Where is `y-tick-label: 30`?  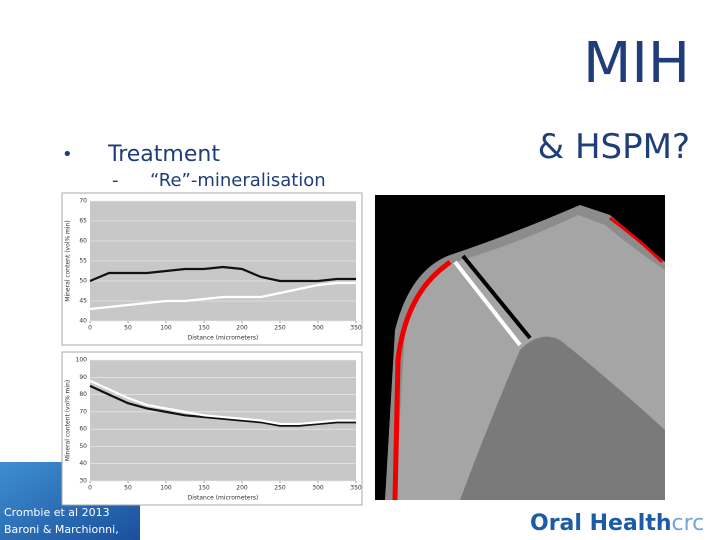 y-tick-label: 30 is located at coordinates (83, 481).